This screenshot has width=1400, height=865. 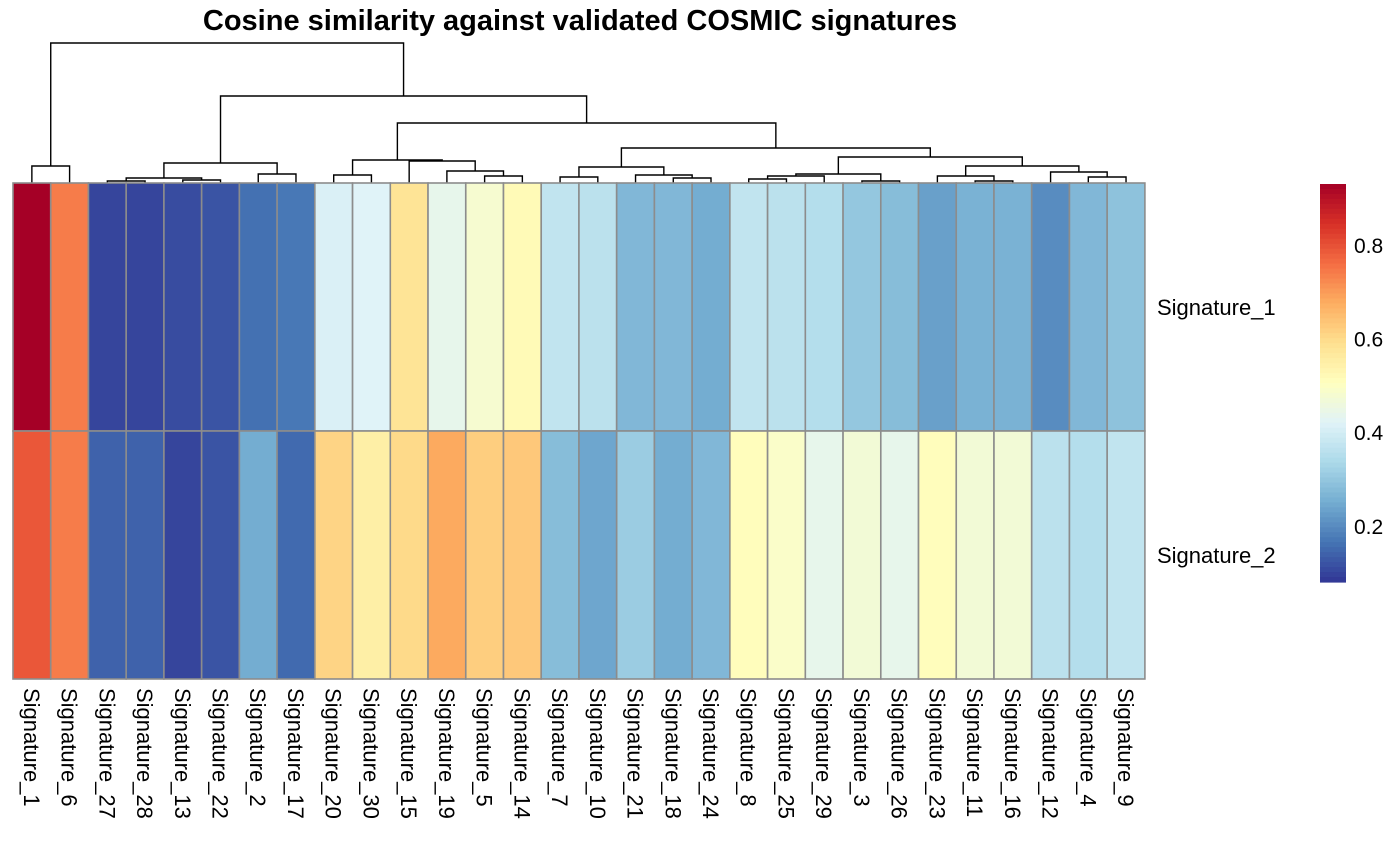 I want to click on colorbar-tick-label: 0.8, so click(x=1368, y=246).